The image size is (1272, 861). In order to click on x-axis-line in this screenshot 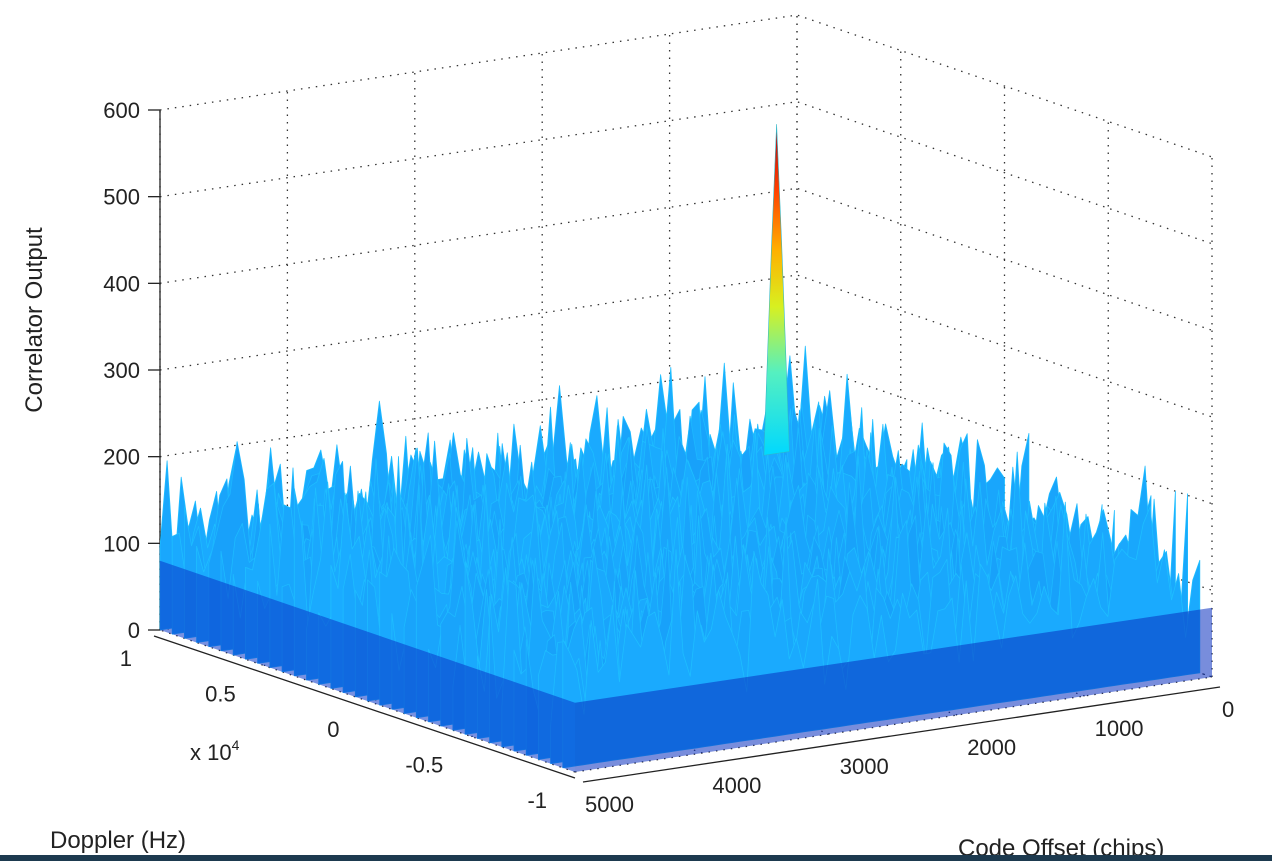, I will do `click(901, 734)`.